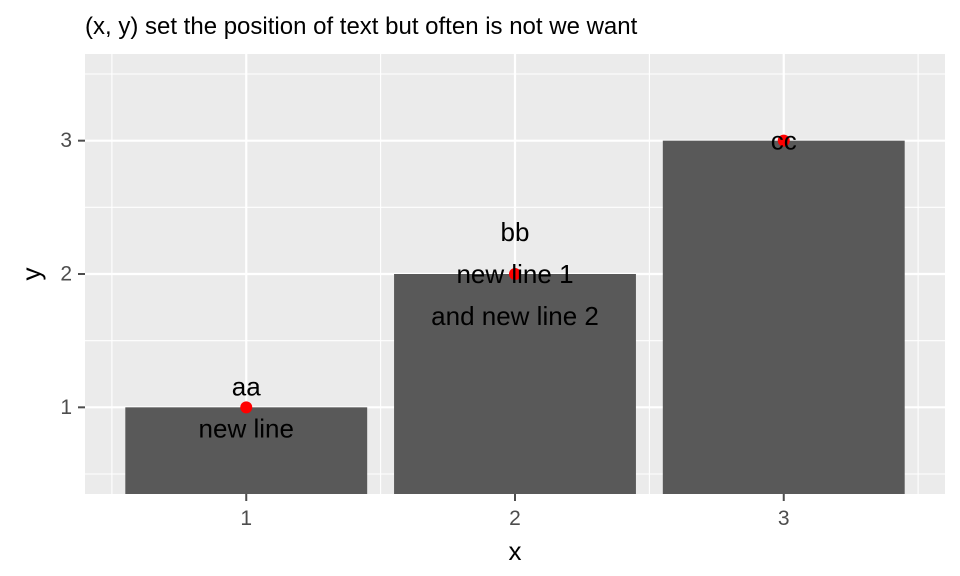 This screenshot has height=576, width=960. I want to click on bar-label-line: aa, so click(246, 386).